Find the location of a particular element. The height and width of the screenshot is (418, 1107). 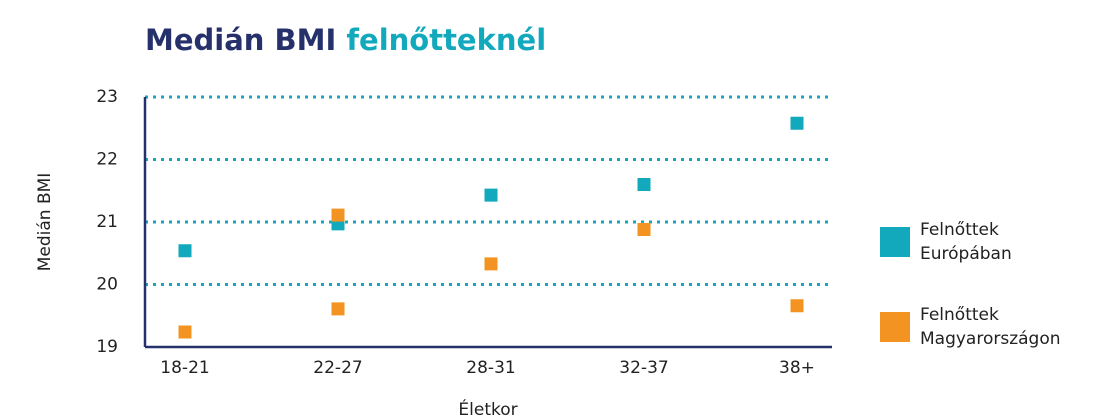

title-highlight: felnőtteknél is located at coordinates (446, 40).